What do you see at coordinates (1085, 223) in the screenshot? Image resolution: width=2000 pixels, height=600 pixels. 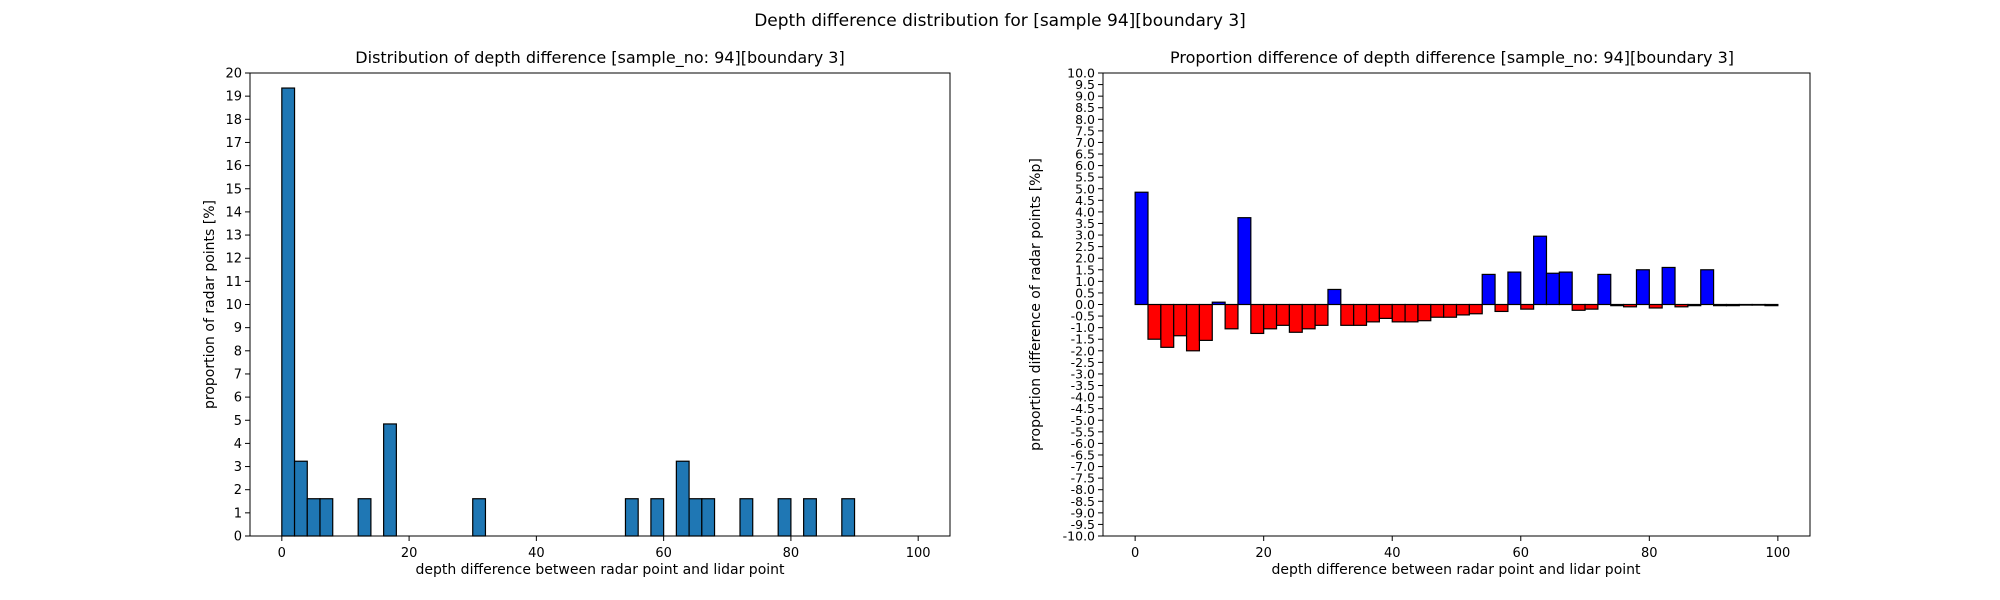 I see `y-tick-label: 3.5` at bounding box center [1085, 223].